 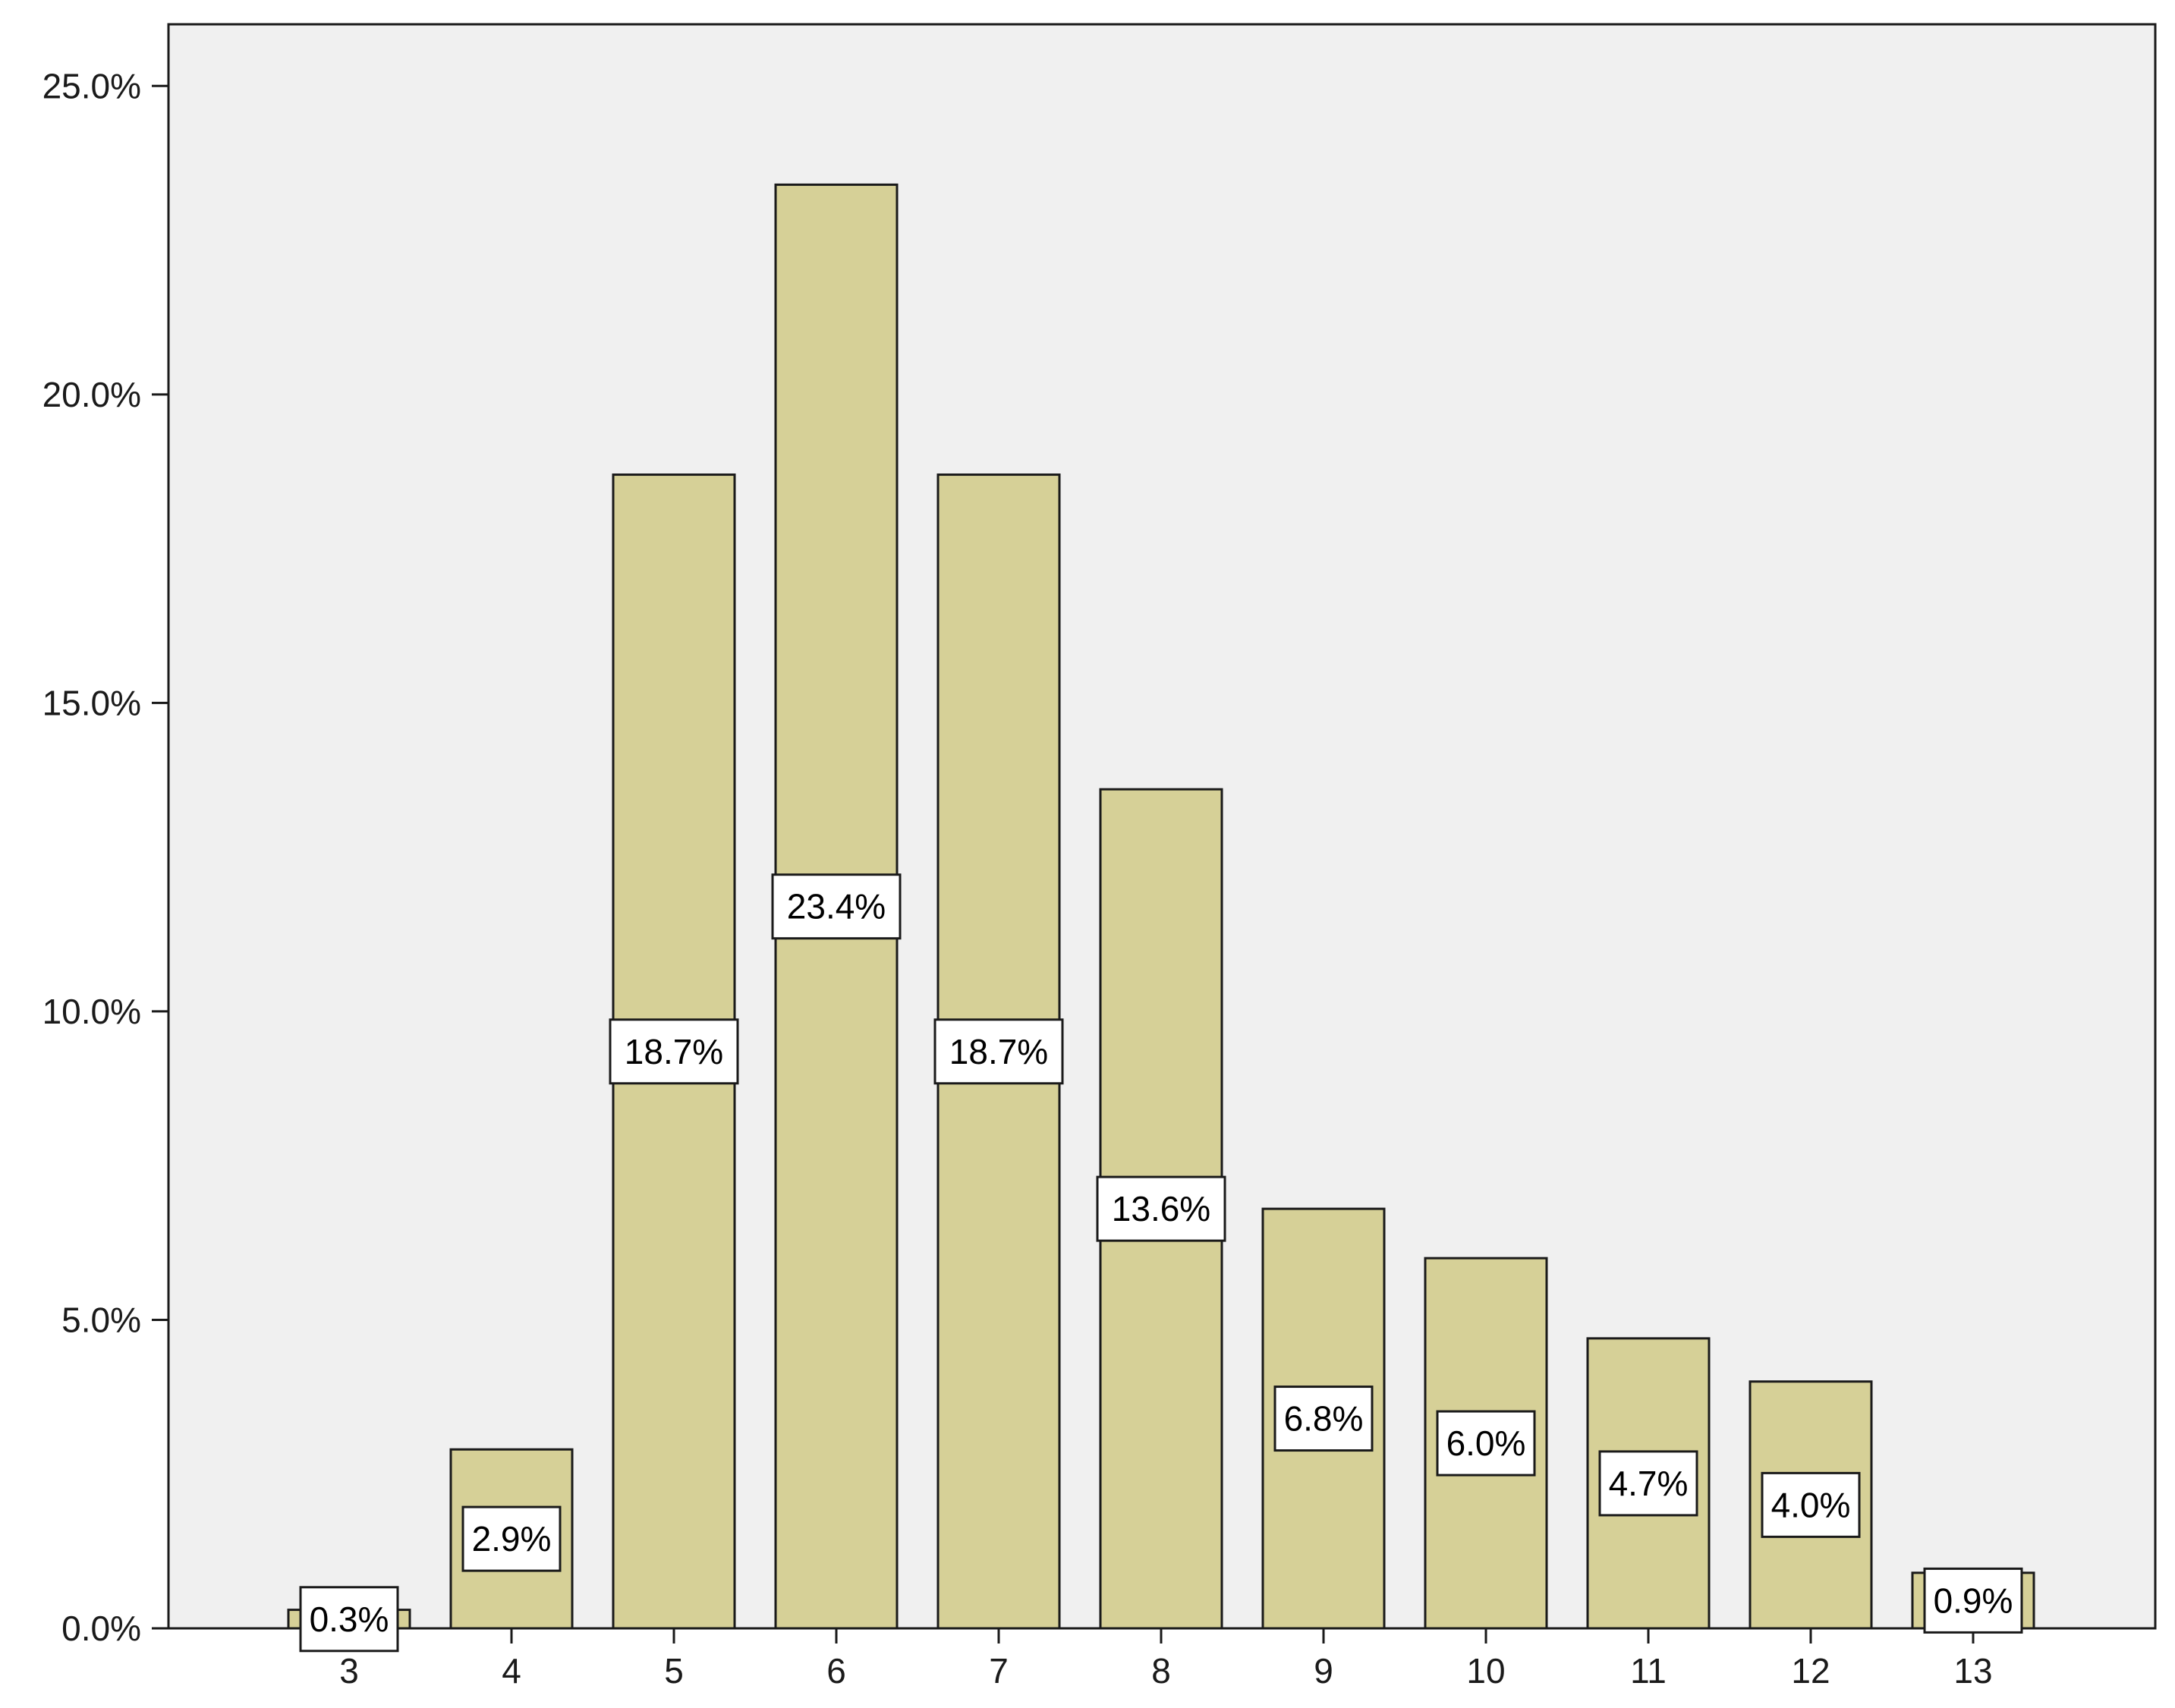 I want to click on x-tick-label: 6, so click(x=836, y=1671).